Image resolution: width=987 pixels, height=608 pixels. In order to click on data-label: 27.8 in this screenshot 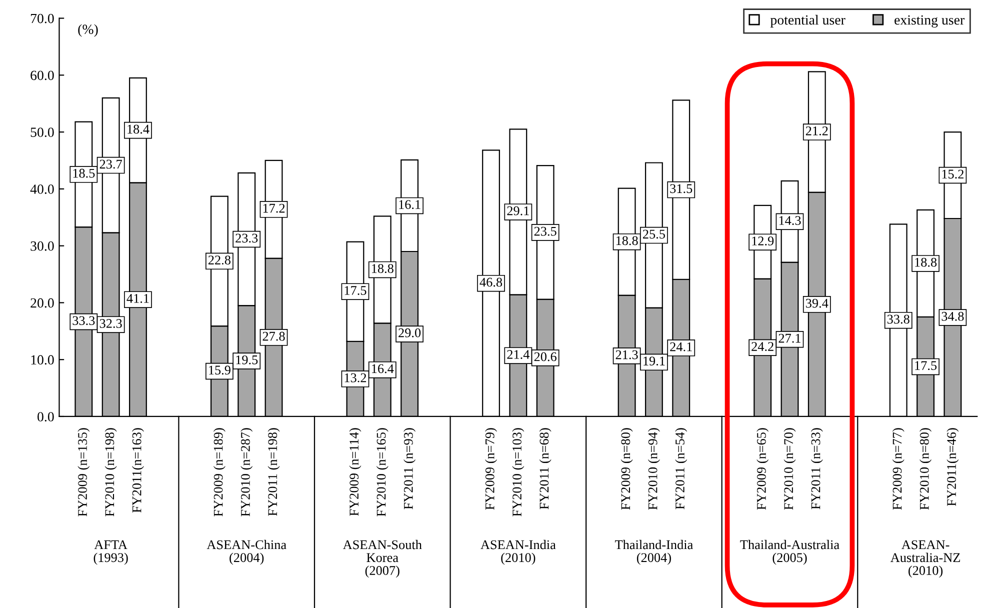, I will do `click(273, 336)`.